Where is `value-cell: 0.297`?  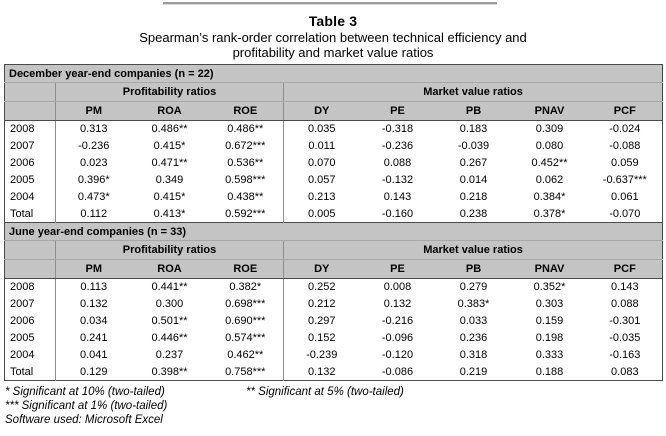 value-cell: 0.297 is located at coordinates (321, 321).